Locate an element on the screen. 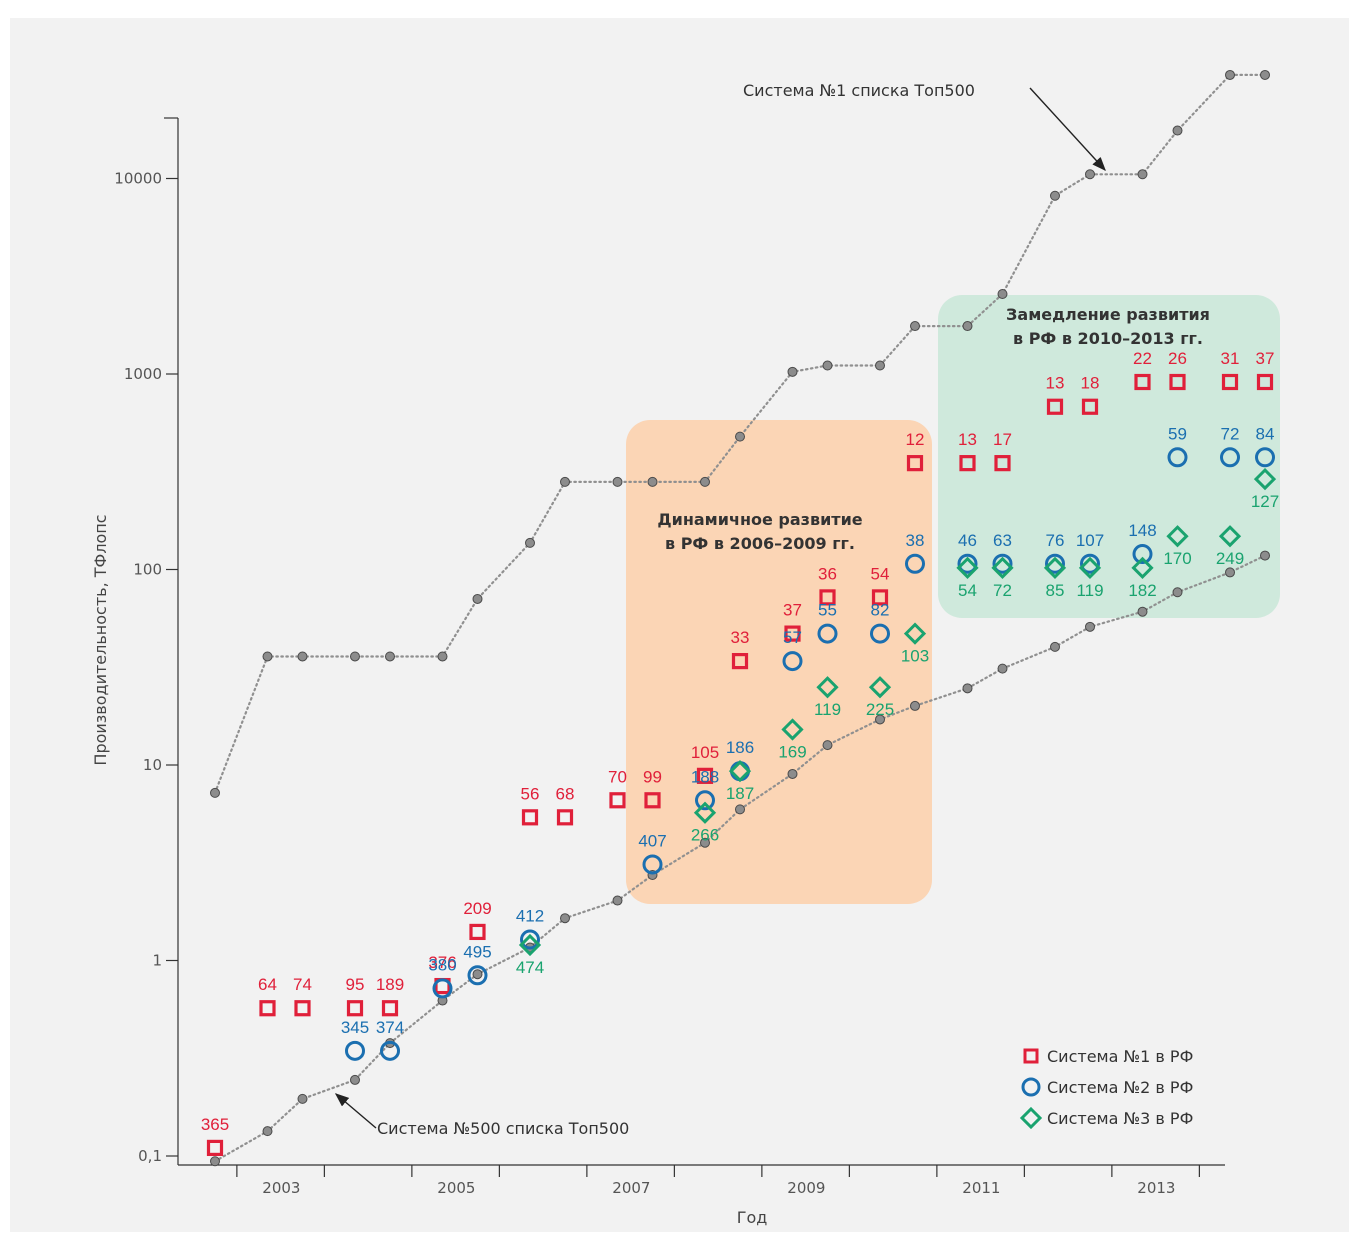 This screenshot has height=1243, width=1359. rf-system1-rank-label: 70 is located at coordinates (617, 776).